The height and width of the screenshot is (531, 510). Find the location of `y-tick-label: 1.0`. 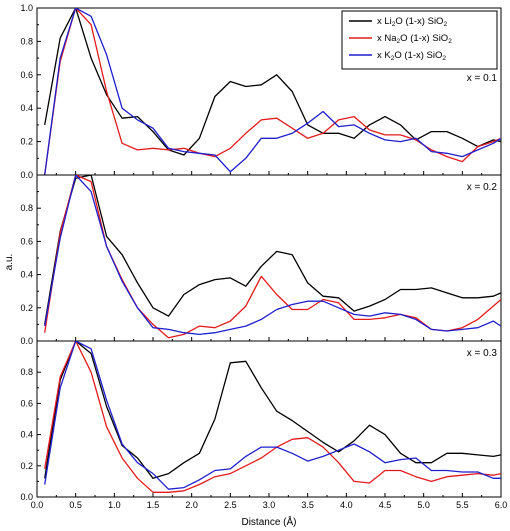

y-tick-label: 1.0 is located at coordinates (26, 8).